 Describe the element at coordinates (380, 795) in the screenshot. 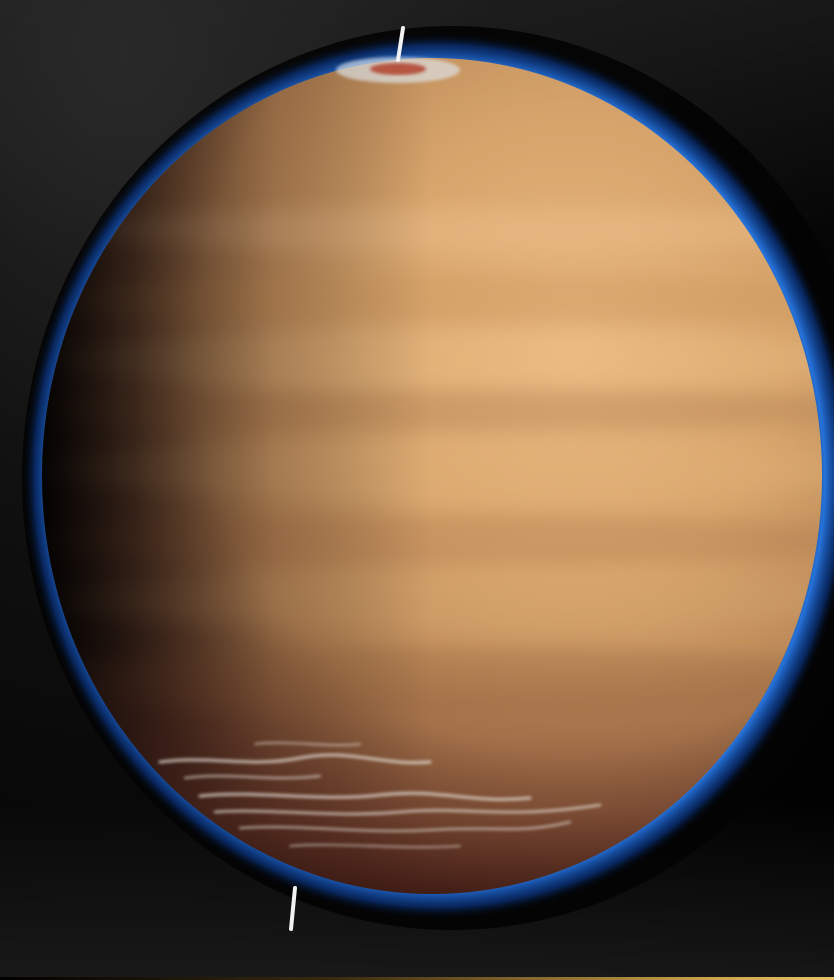

I see `southern-cloud-streaks` at that location.